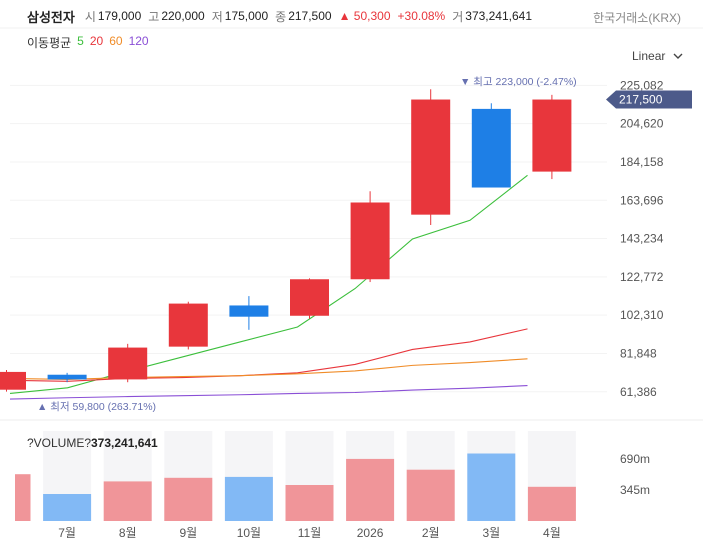 This screenshot has height=552, width=703. What do you see at coordinates (364, 16) in the screenshot?
I see `change-value: ▲ 50,300` at bounding box center [364, 16].